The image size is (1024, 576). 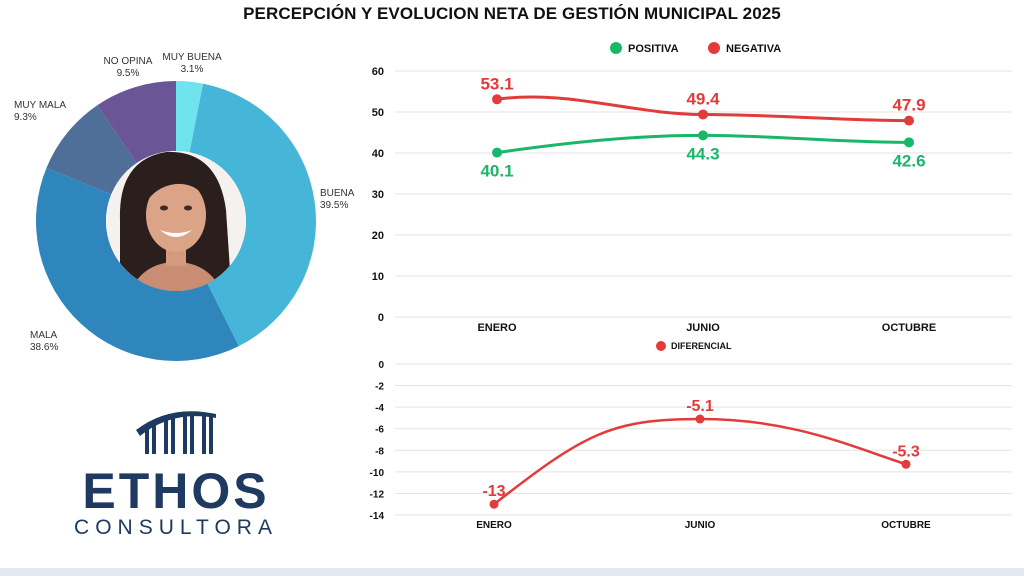 I want to click on data-label: 47.9, so click(x=908, y=105).